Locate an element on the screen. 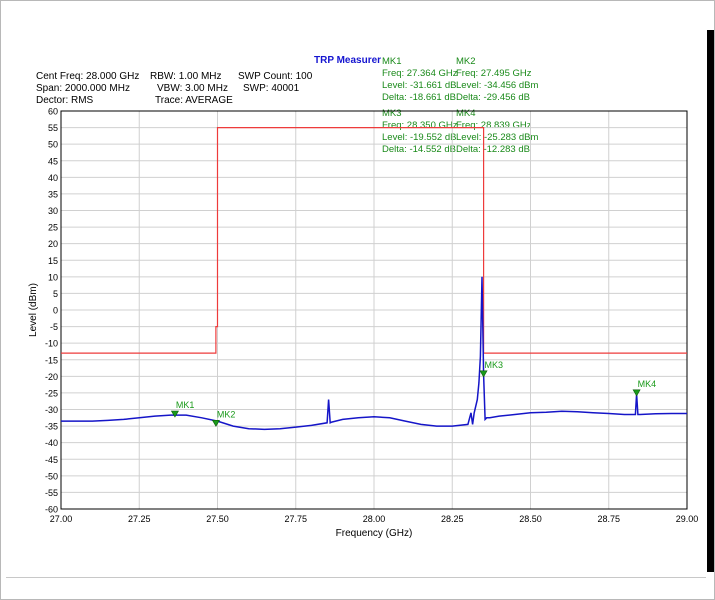 This screenshot has height=600, width=715. mk3-name: MK3 is located at coordinates (392, 113).